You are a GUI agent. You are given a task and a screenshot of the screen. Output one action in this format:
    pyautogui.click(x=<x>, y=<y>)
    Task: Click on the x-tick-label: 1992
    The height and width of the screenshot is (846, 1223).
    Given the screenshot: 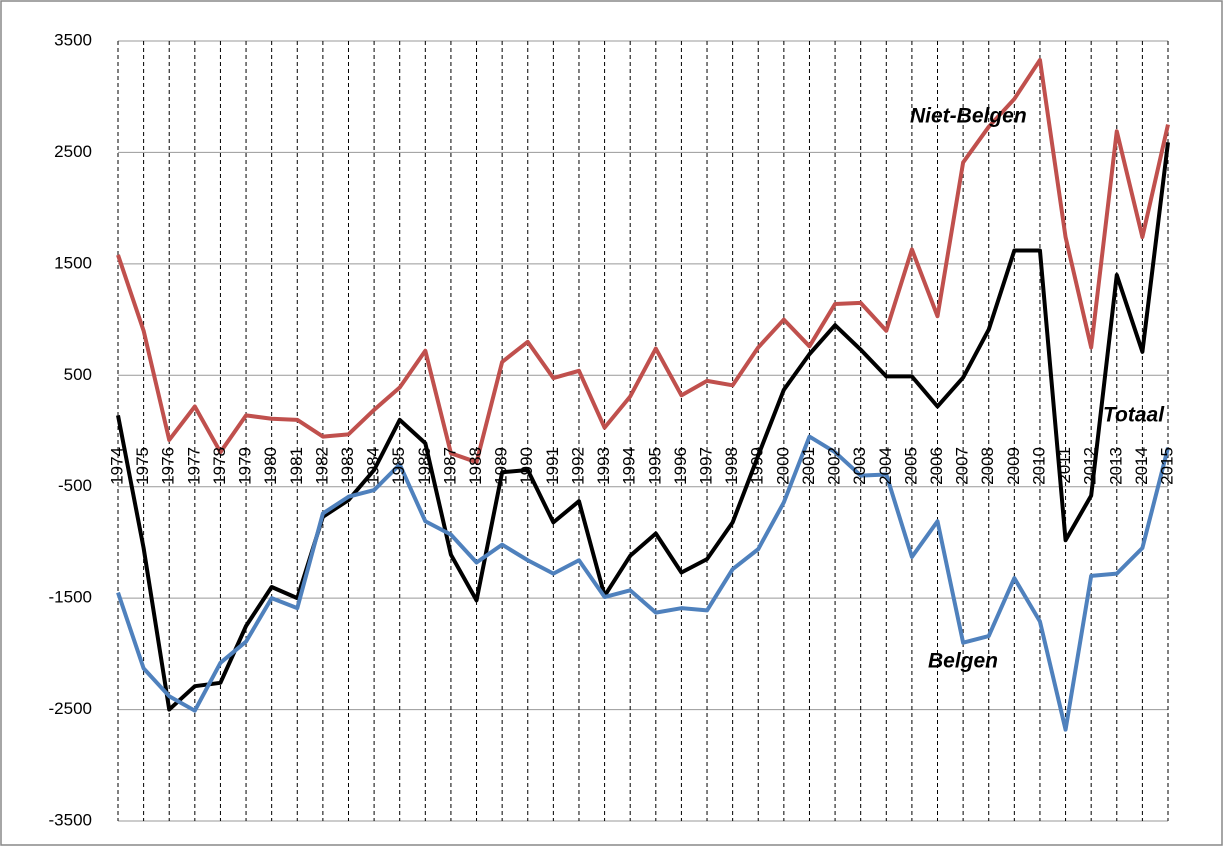 What is the action you would take?
    pyautogui.click(x=577, y=466)
    